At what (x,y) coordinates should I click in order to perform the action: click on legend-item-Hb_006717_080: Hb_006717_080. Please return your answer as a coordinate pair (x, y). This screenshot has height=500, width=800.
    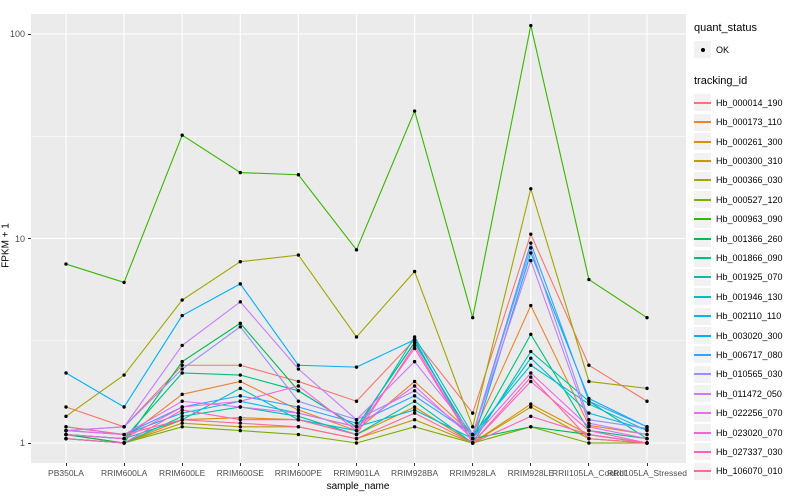
    Looking at the image, I should click on (746, 355).